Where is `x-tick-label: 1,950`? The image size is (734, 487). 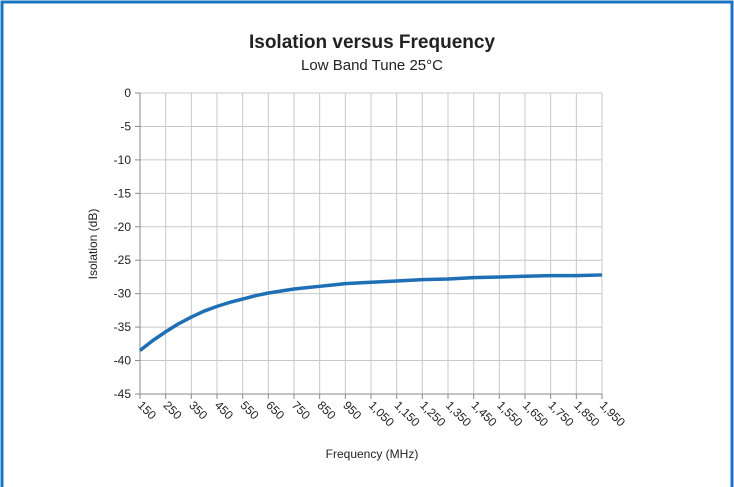
x-tick-label: 1,950 is located at coordinates (612, 413).